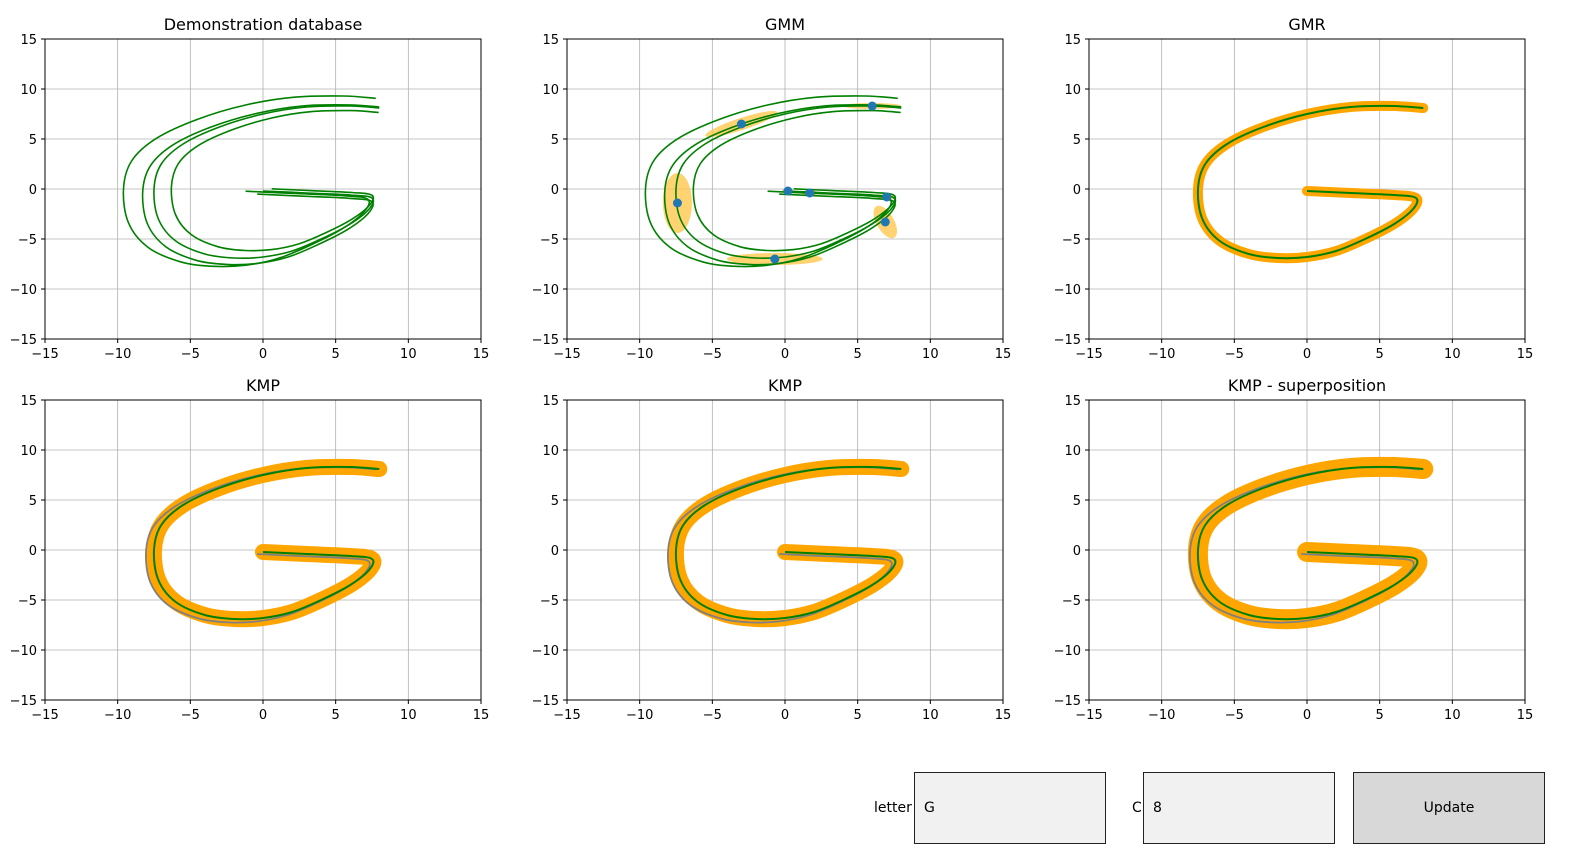 The width and height of the screenshot is (1576, 865). Describe the element at coordinates (893, 808) in the screenshot. I see `letter-label: letter` at that location.